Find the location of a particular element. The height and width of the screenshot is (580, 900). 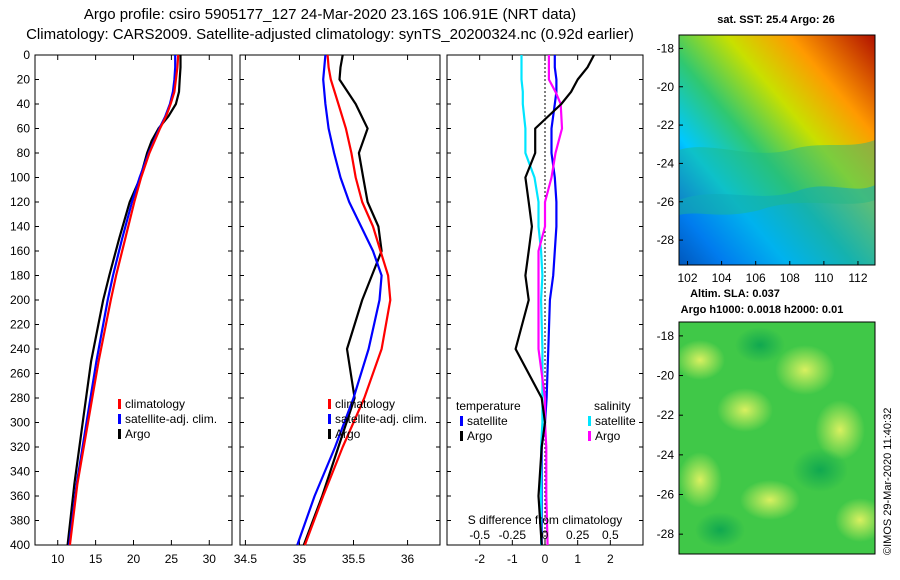

depth-tick-label: 320 is located at coordinates (20, 447).